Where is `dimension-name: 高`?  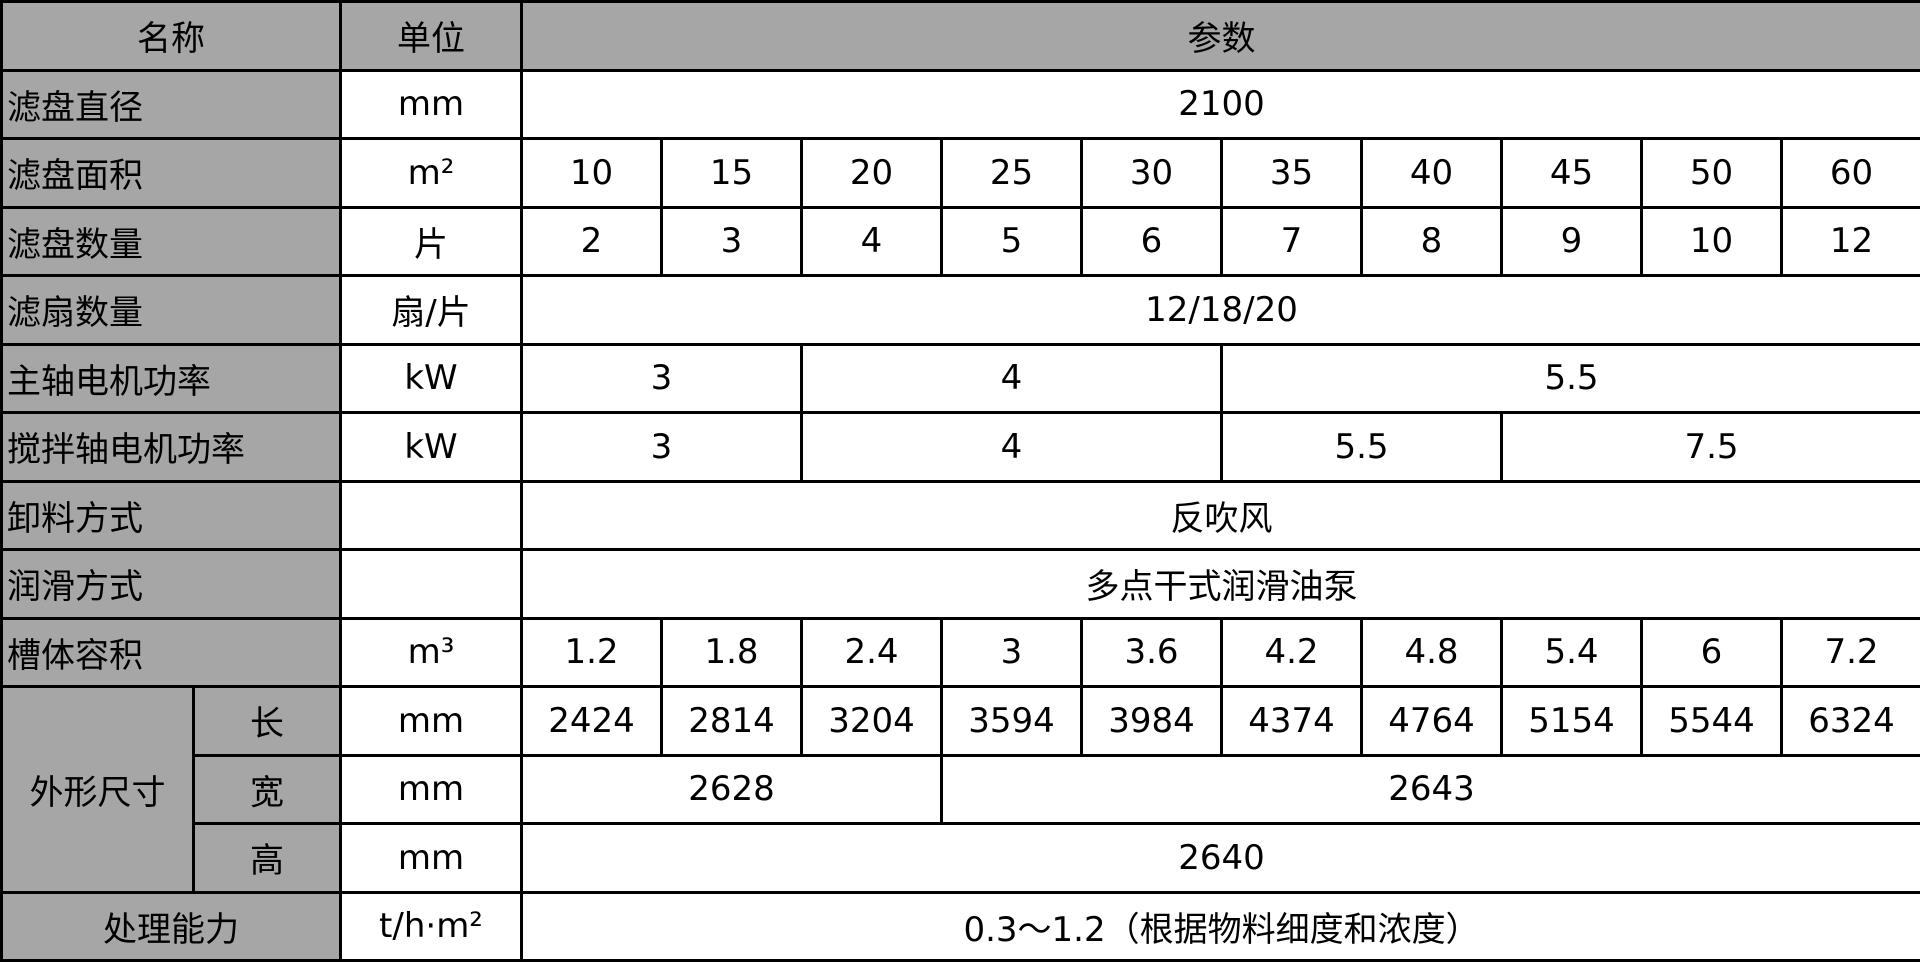
dimension-name: 高 is located at coordinates (267, 858).